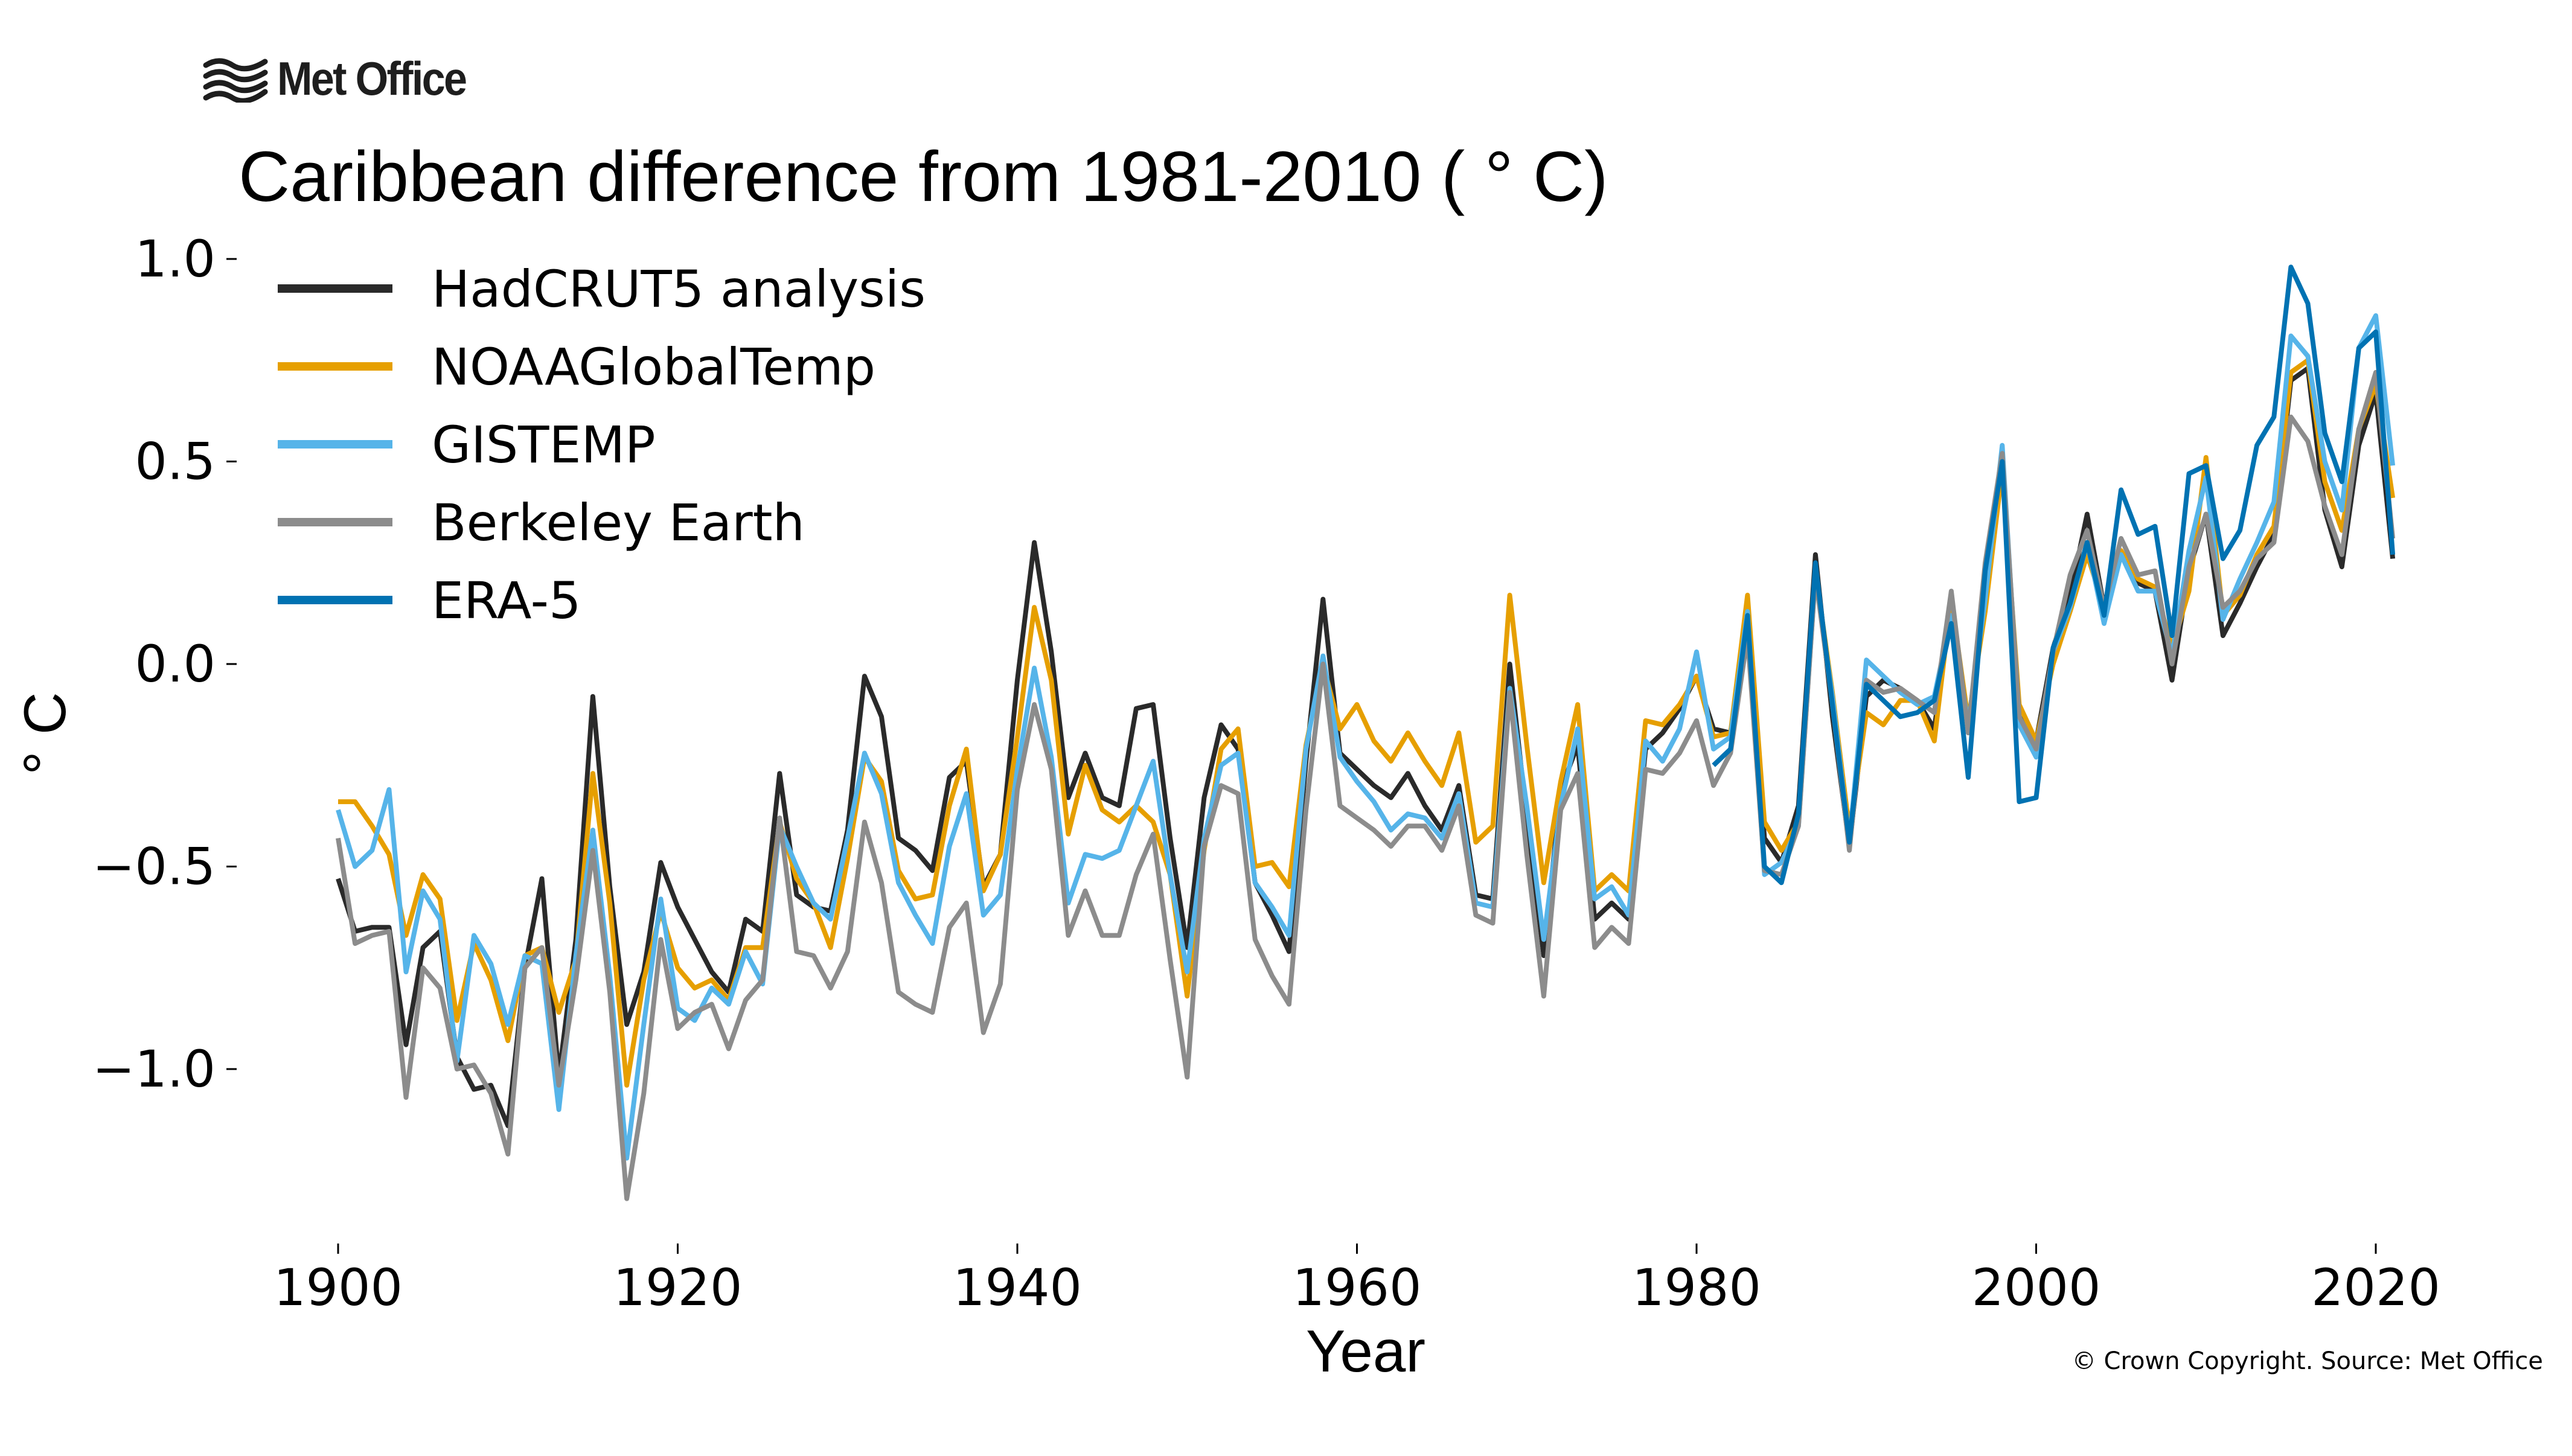 Image resolution: width=2572 pixels, height=1456 pixels. Describe the element at coordinates (338, 1288) in the screenshot. I see `x-tick-label: 1900` at that location.